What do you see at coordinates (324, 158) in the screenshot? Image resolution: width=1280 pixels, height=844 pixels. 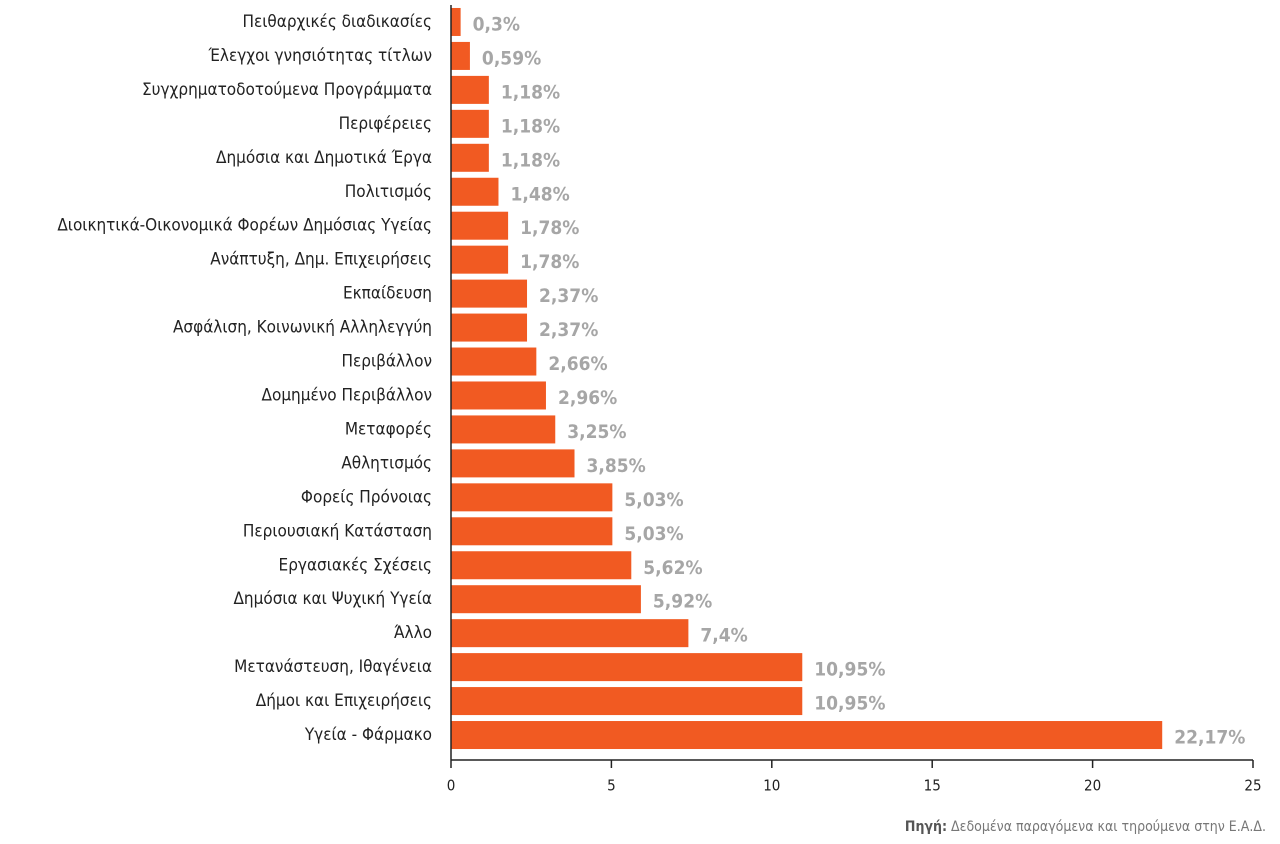 I see `category-label: Δημόσια και Δημοτικά Έργα` at bounding box center [324, 158].